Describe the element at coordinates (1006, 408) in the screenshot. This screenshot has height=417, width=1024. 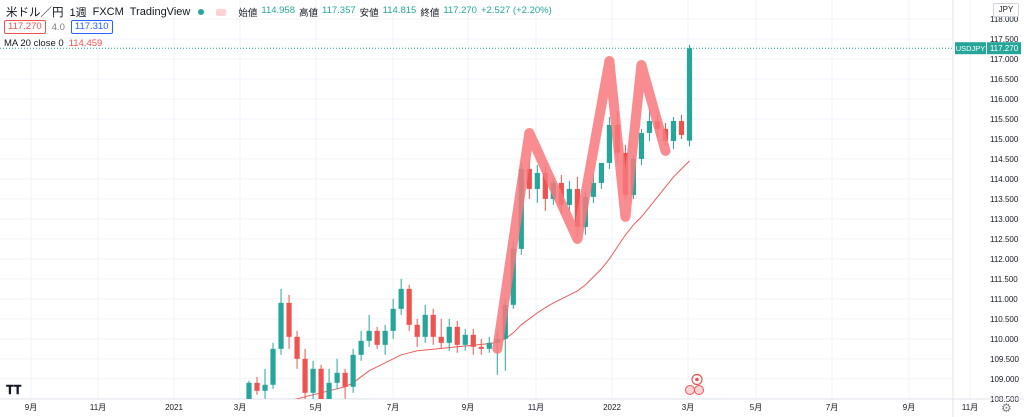
I see `settings-gear-icon: ⚙` at that location.